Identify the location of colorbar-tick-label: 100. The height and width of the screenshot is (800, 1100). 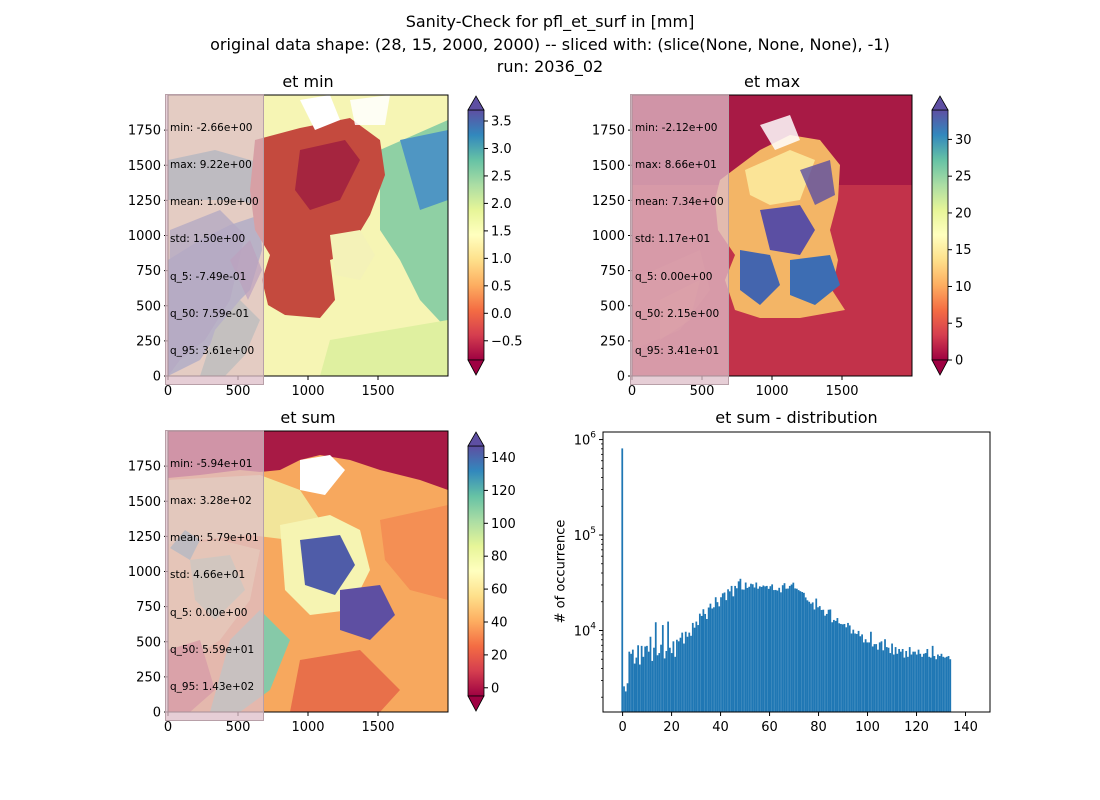
(503, 524).